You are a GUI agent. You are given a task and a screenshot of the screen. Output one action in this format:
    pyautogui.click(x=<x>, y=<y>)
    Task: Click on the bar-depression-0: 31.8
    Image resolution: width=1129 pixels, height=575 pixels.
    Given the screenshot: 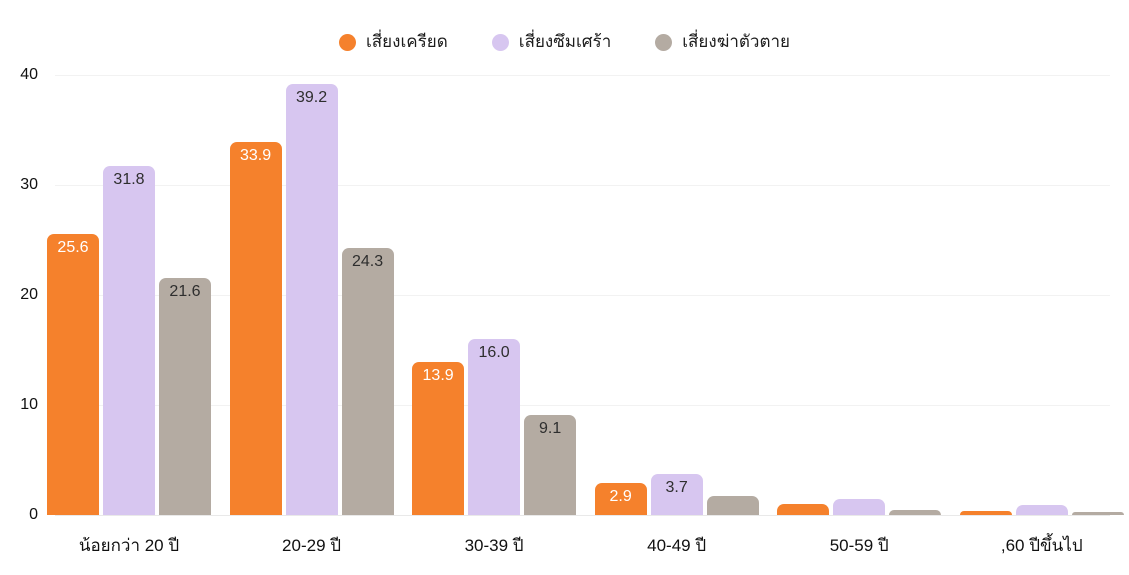 What is the action you would take?
    pyautogui.click(x=129, y=340)
    